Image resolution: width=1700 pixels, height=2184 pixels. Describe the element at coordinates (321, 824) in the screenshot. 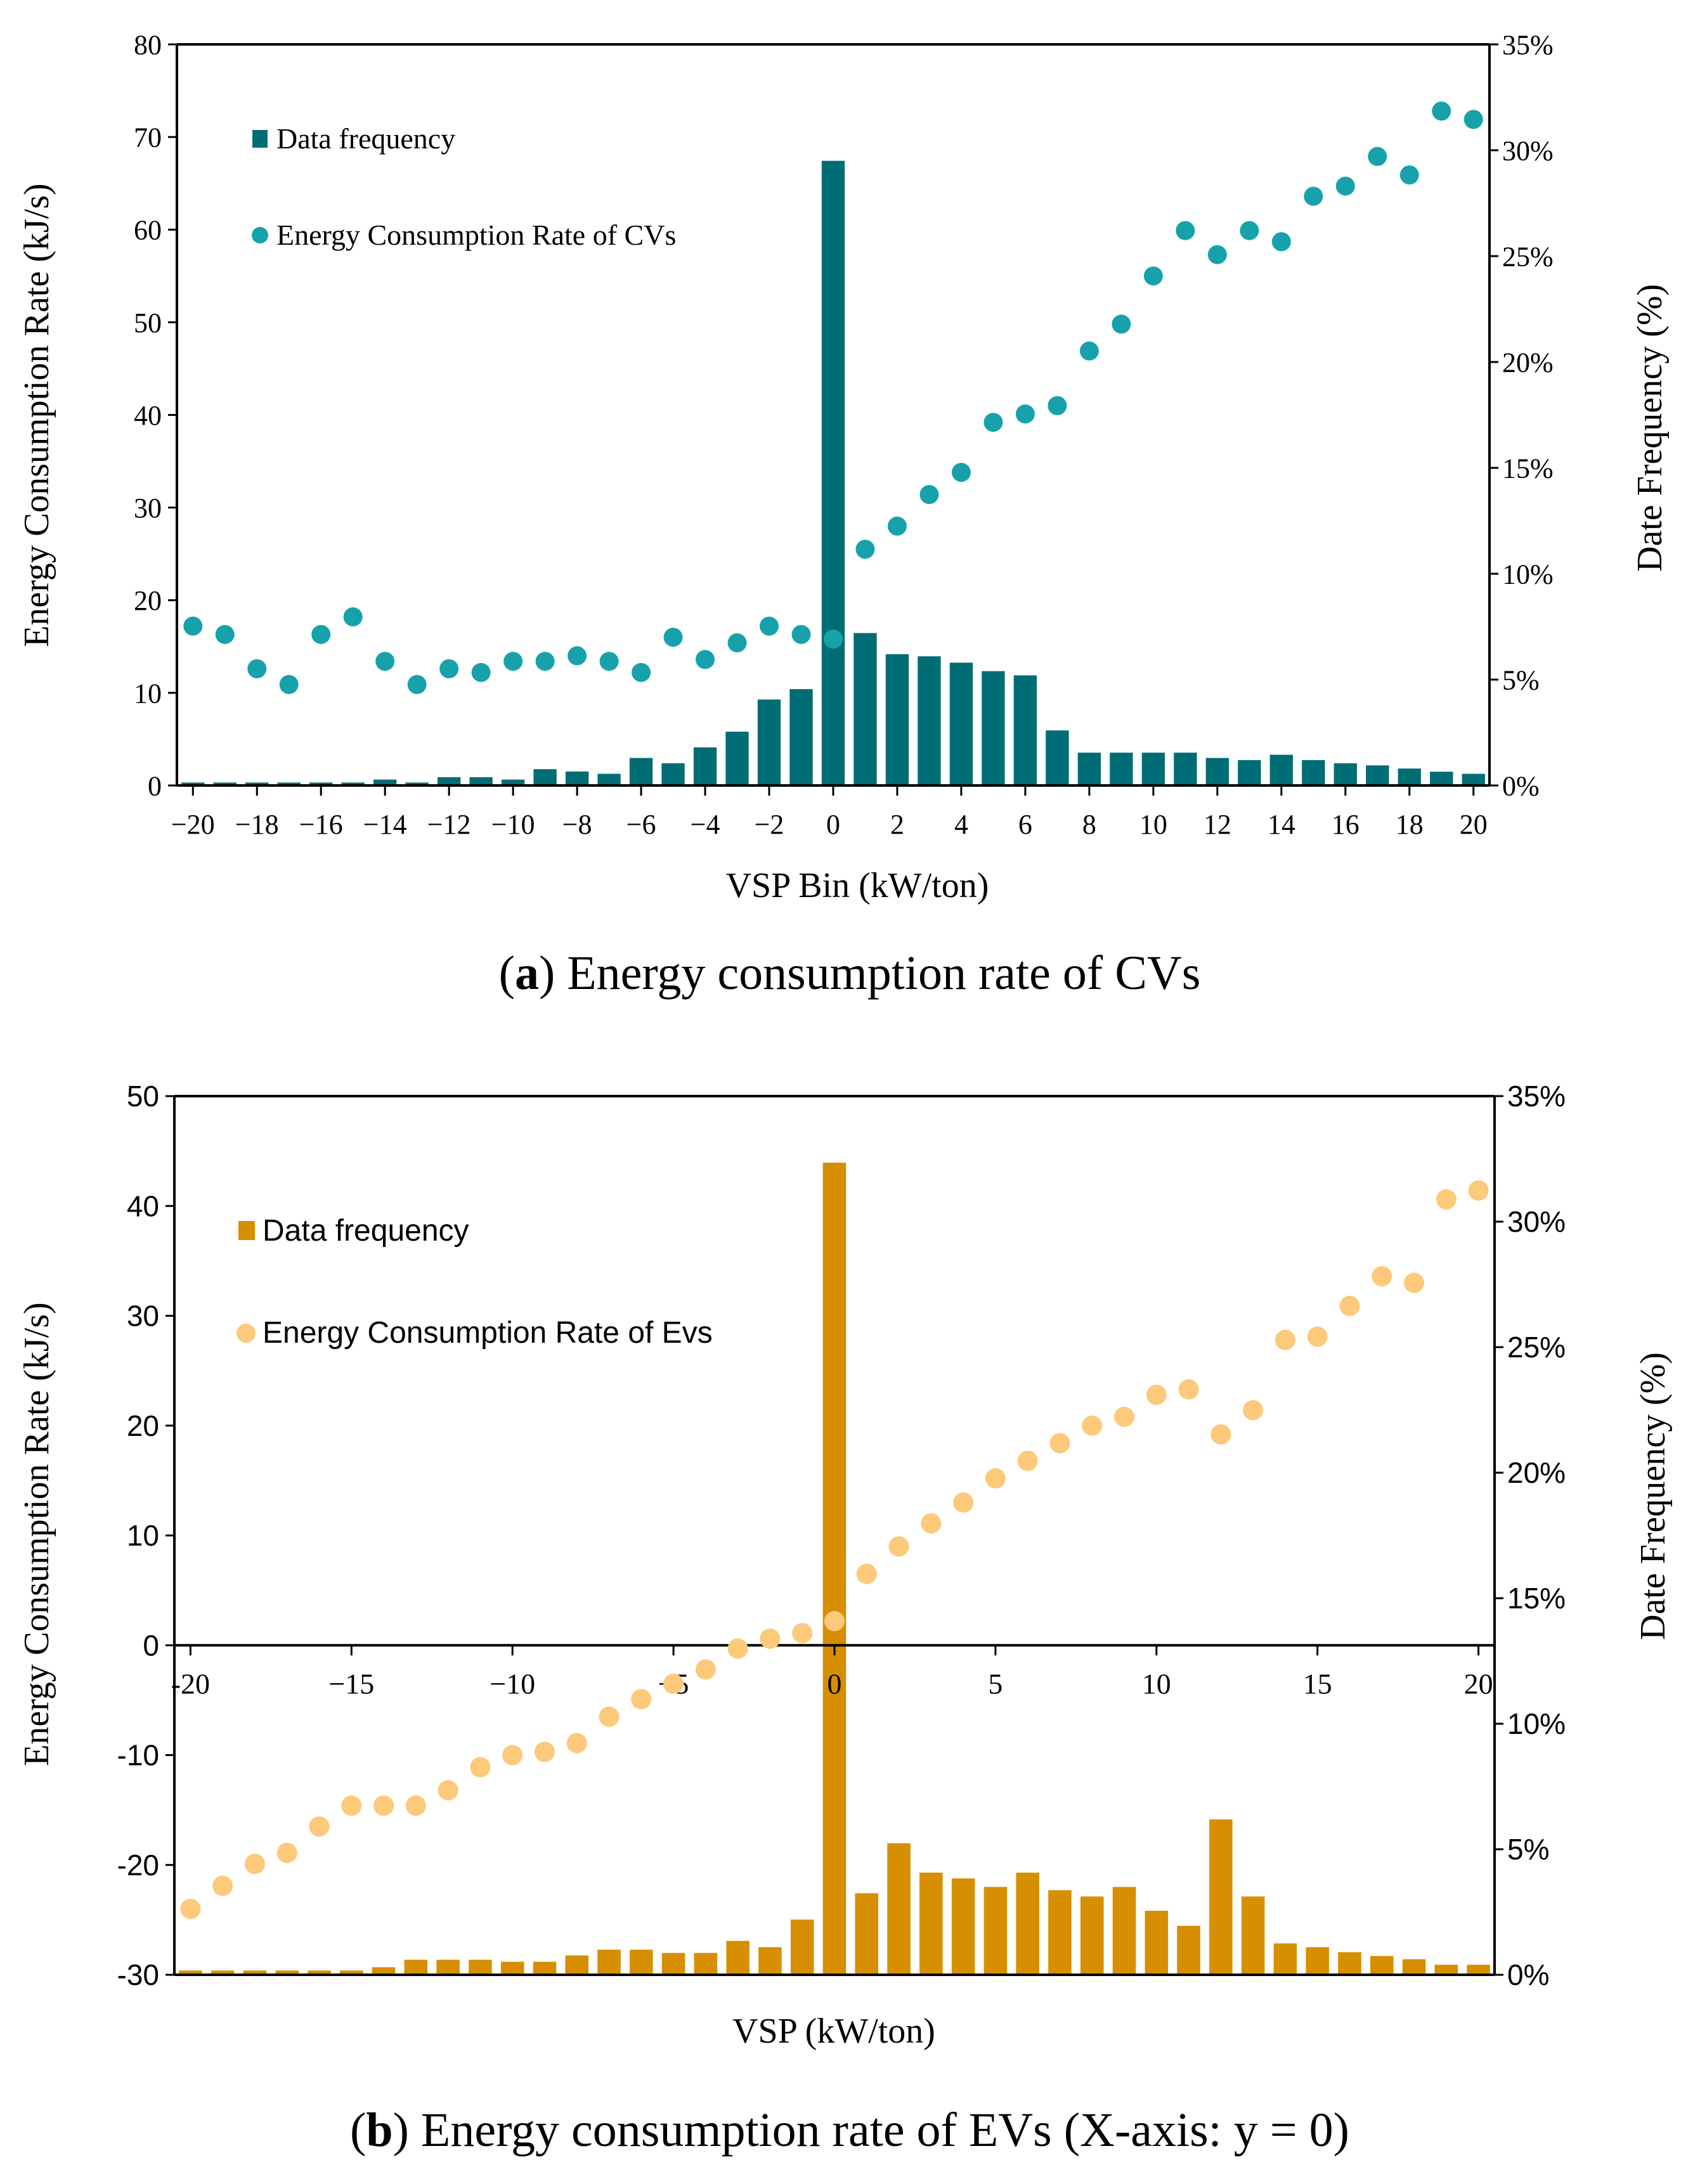

I see `x-tick-label: −16` at that location.